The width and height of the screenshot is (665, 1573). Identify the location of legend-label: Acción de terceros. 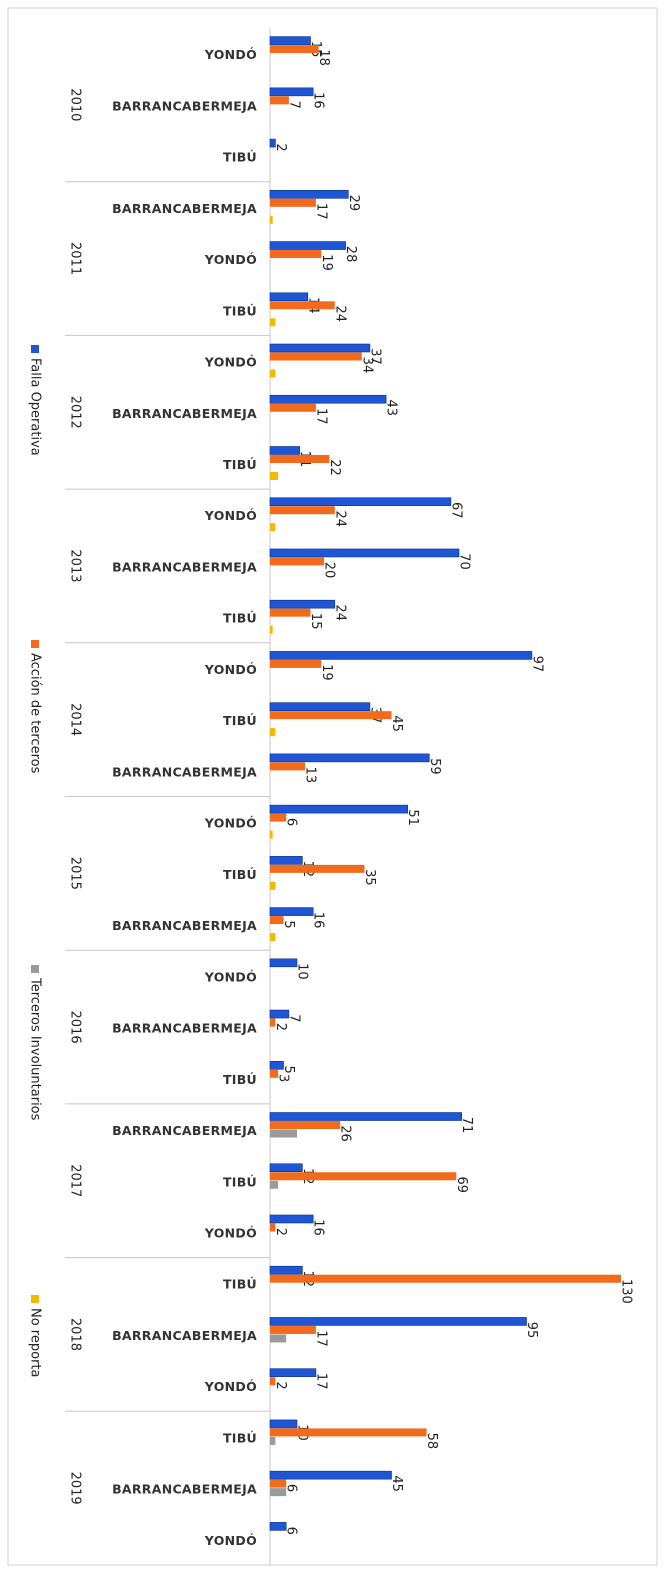
(35, 713).